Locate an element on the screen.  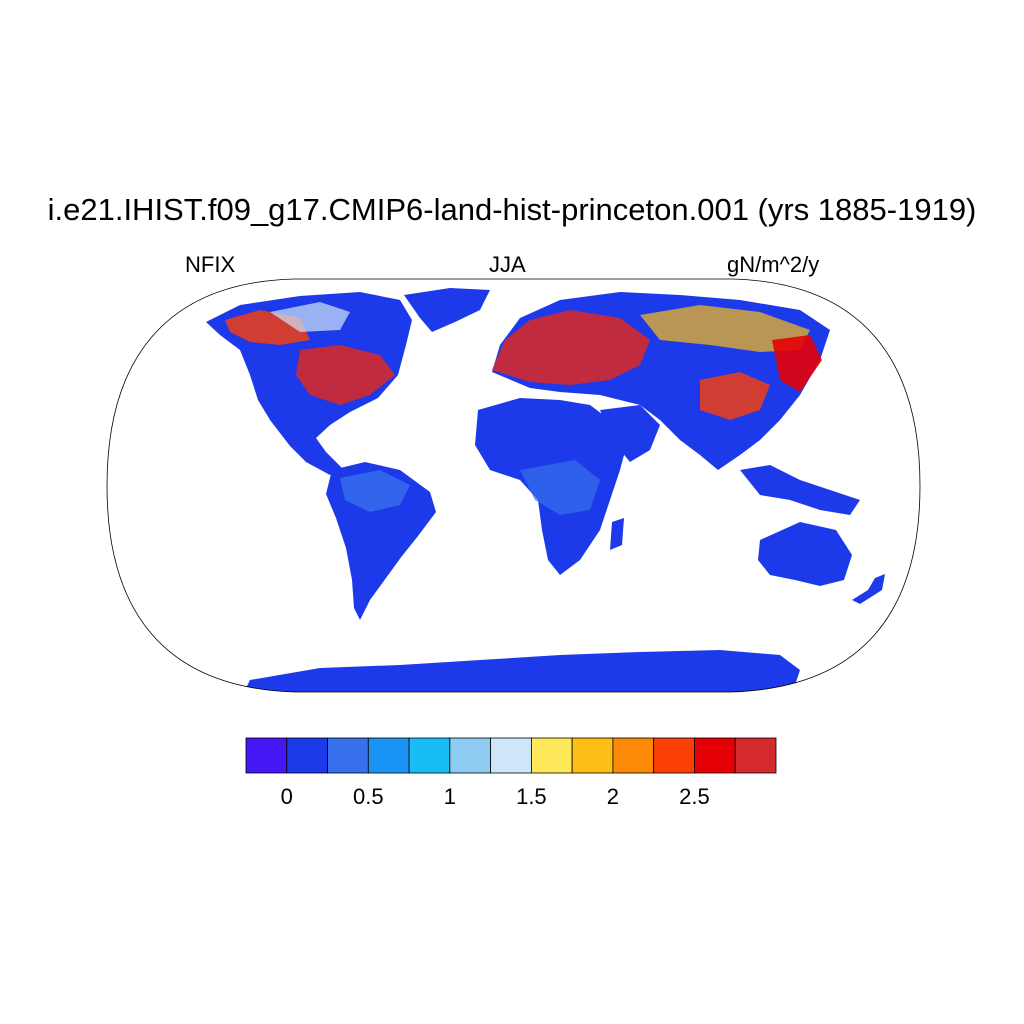
na-mixed is located at coordinates (310, 317).